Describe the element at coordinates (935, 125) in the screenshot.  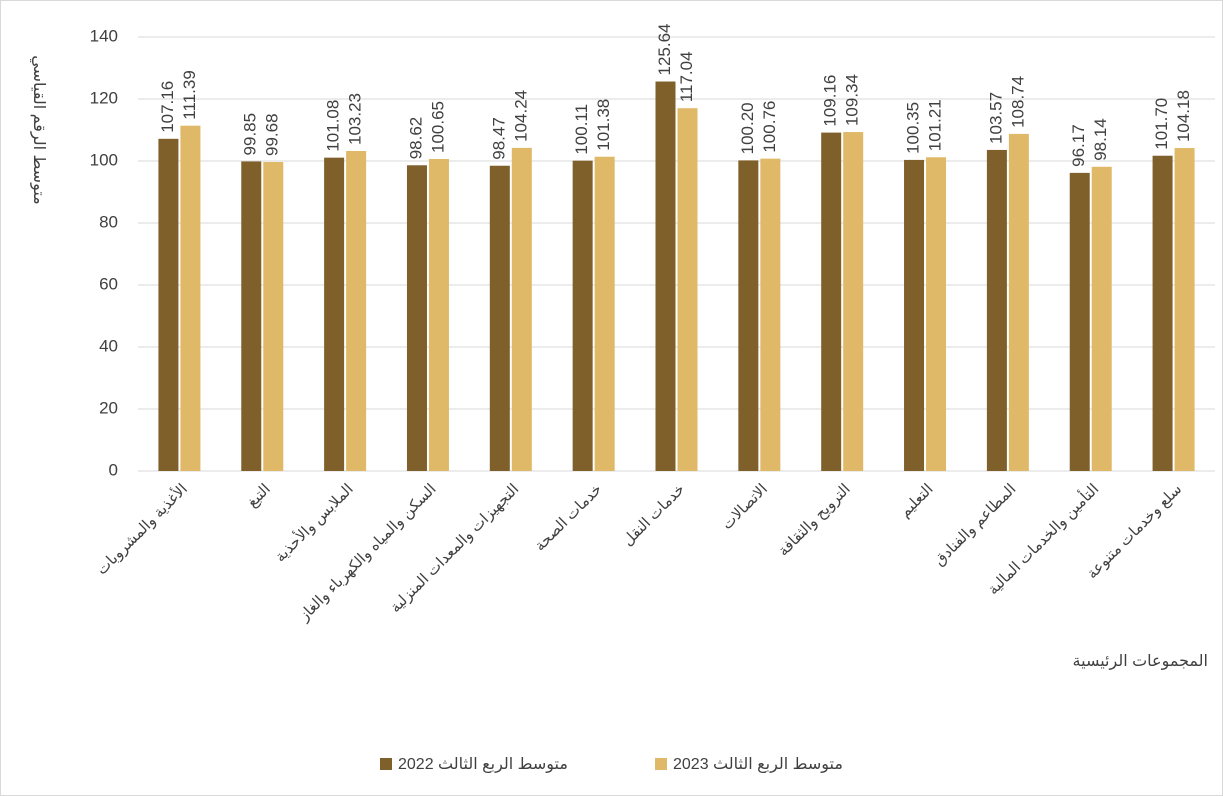
I see `value-label: 101.21` at that location.